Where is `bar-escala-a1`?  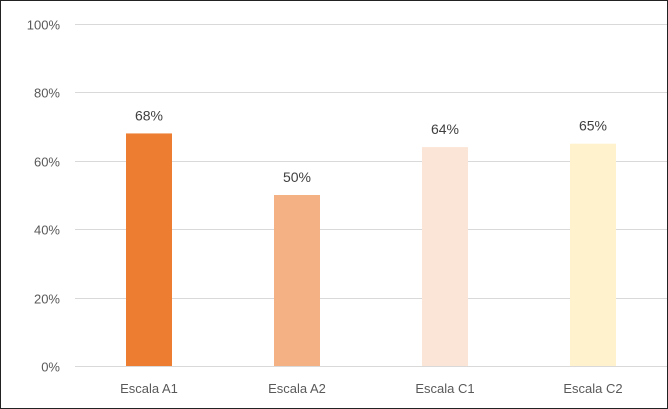
bar-escala-a1 is located at coordinates (149, 249).